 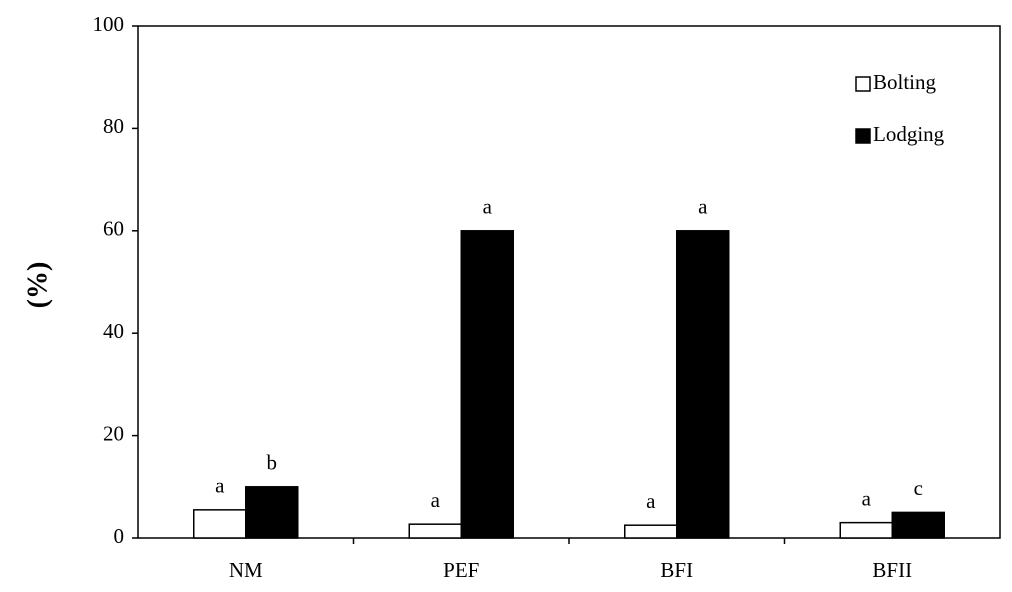 What do you see at coordinates (676, 570) in the screenshot?
I see `x-tick-label: BFI` at bounding box center [676, 570].